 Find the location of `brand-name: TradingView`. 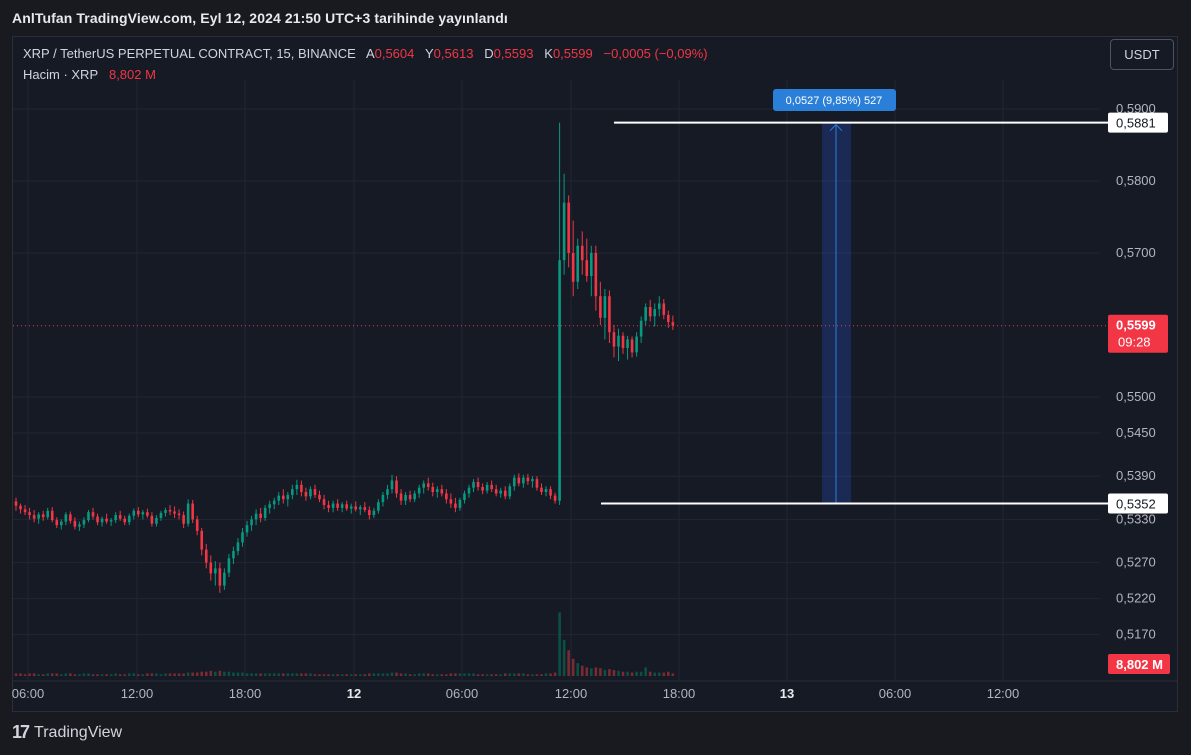

brand-name: TradingView is located at coordinates (78, 732).